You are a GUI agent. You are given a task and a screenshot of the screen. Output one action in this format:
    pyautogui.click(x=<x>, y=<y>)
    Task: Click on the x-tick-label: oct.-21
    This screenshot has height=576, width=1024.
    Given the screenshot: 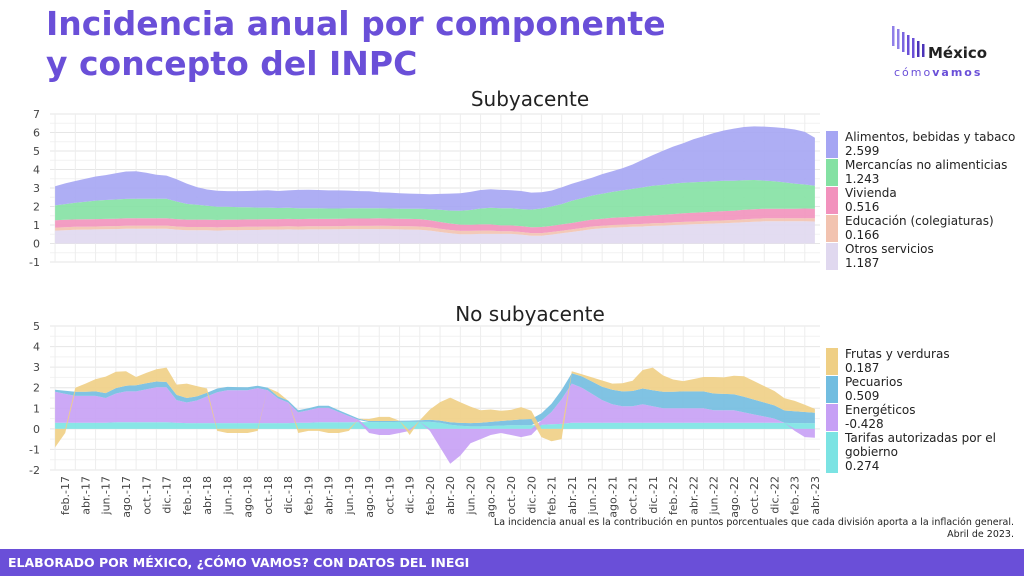 What is the action you would take?
    pyautogui.click(x=633, y=495)
    